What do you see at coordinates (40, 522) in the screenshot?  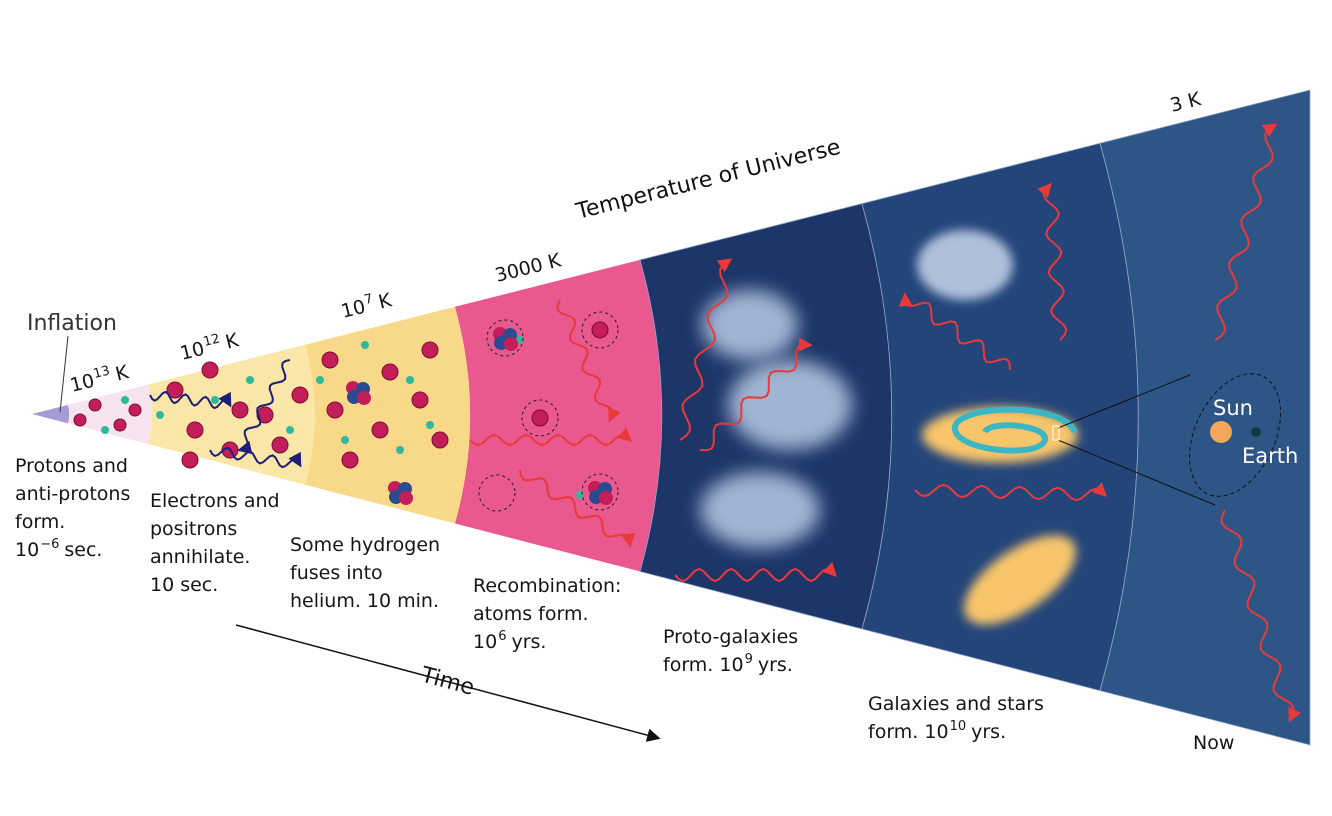 I see `text-line: form.` at bounding box center [40, 522].